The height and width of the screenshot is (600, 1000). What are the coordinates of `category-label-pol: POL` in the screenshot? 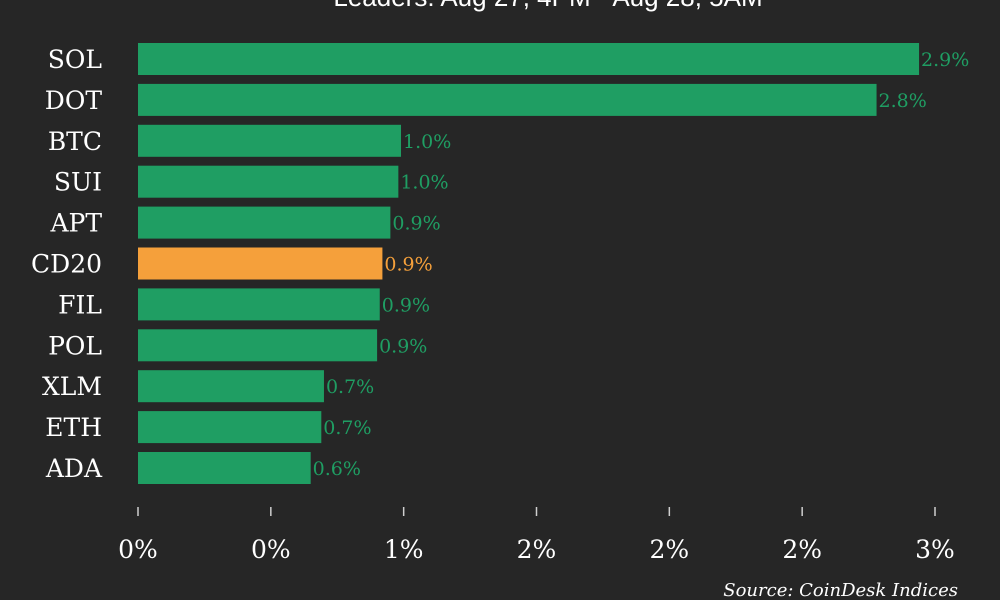 It's located at (75, 345).